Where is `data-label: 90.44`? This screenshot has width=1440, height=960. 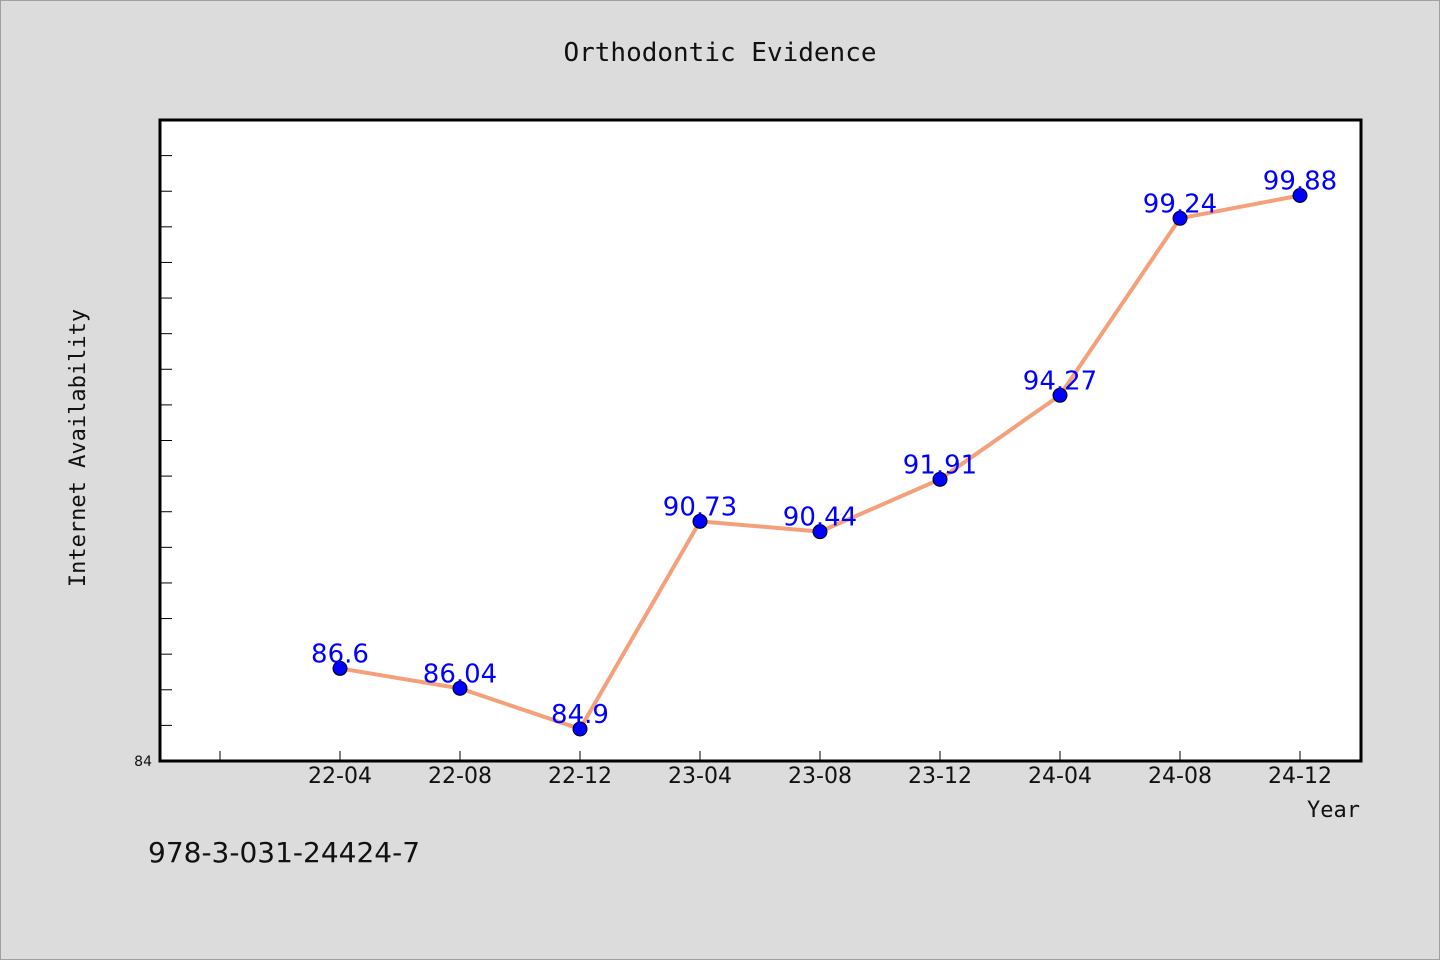 data-label: 90.44 is located at coordinates (820, 518).